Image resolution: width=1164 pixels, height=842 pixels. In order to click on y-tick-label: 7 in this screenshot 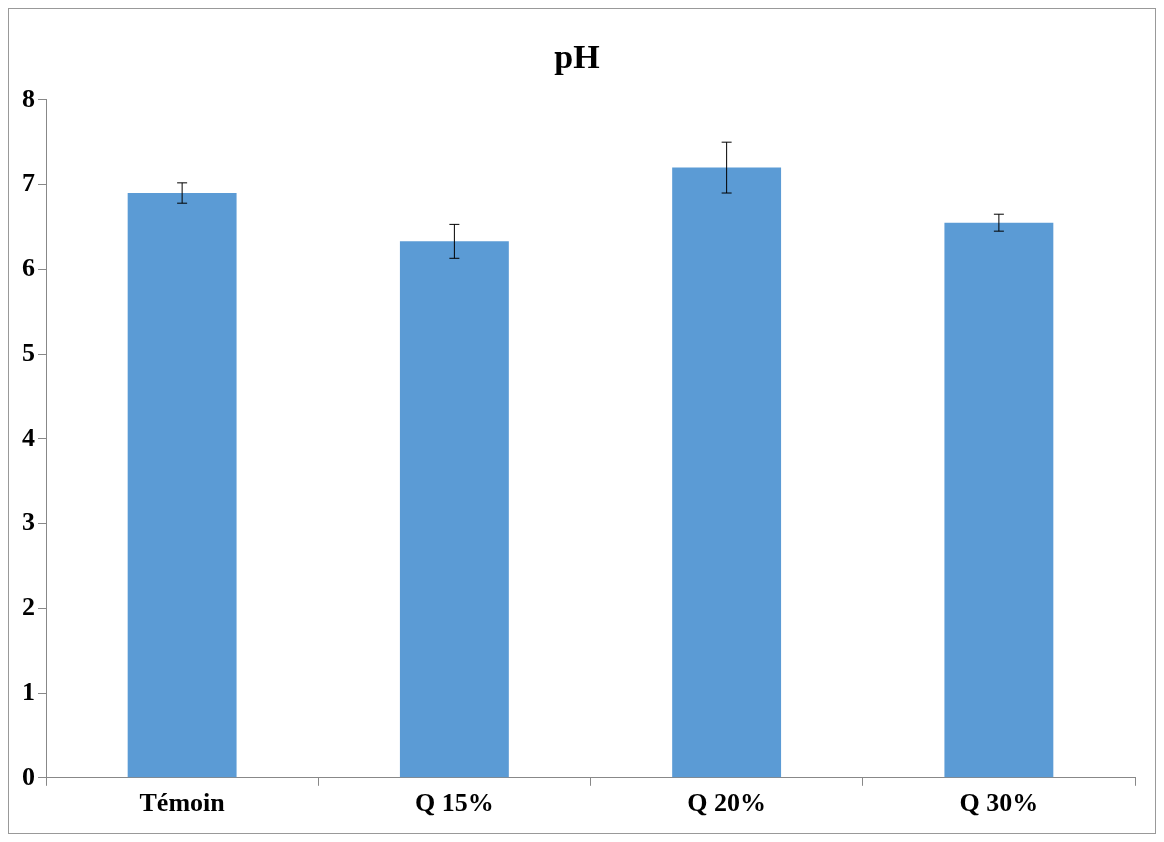, I will do `click(28, 183)`.